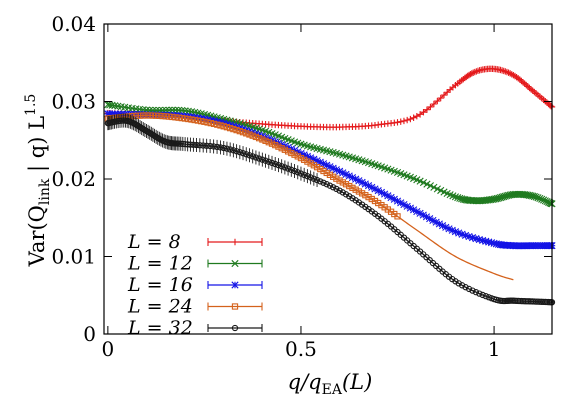 This screenshot has height=407, width=581. Describe the element at coordinates (38, 181) in the screenshot. I see `y-axis-title: Var(Qlink | q) L1.5` at that location.